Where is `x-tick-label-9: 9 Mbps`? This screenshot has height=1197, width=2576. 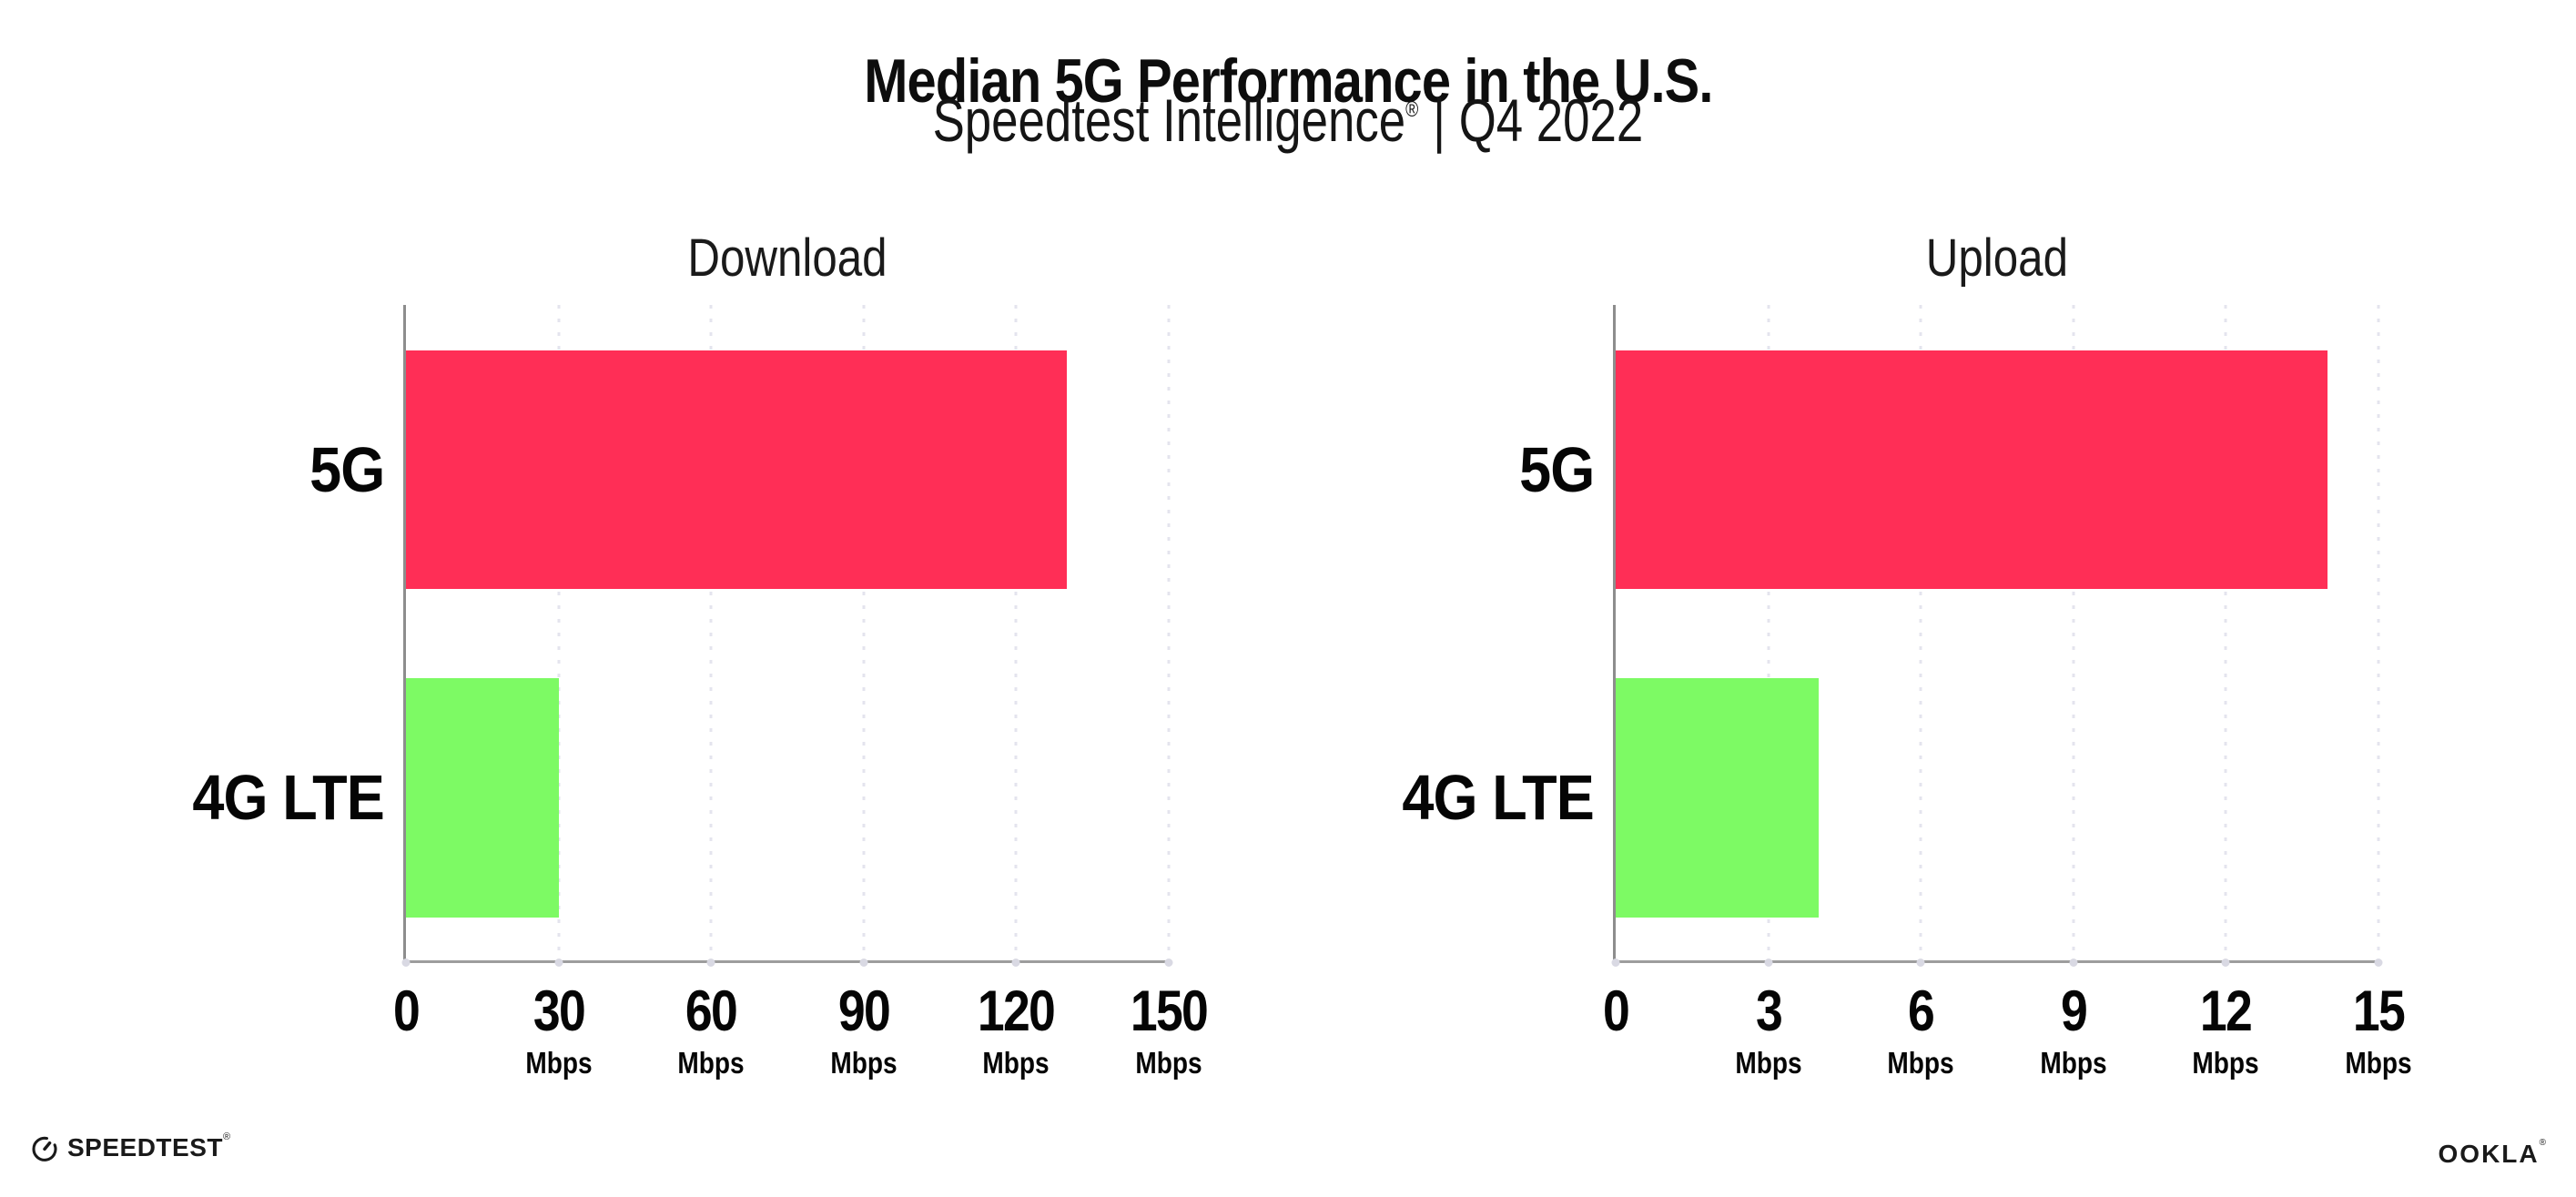
x-tick-label-9: 9 Mbps is located at coordinates (2073, 1030).